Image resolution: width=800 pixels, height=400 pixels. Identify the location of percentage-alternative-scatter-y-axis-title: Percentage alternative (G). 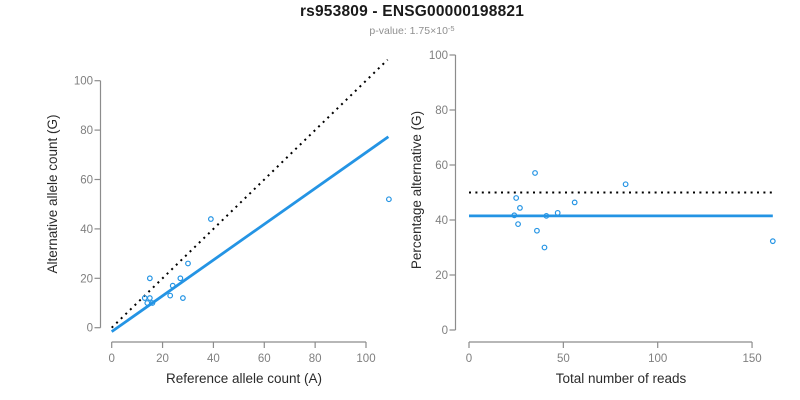
(416, 190).